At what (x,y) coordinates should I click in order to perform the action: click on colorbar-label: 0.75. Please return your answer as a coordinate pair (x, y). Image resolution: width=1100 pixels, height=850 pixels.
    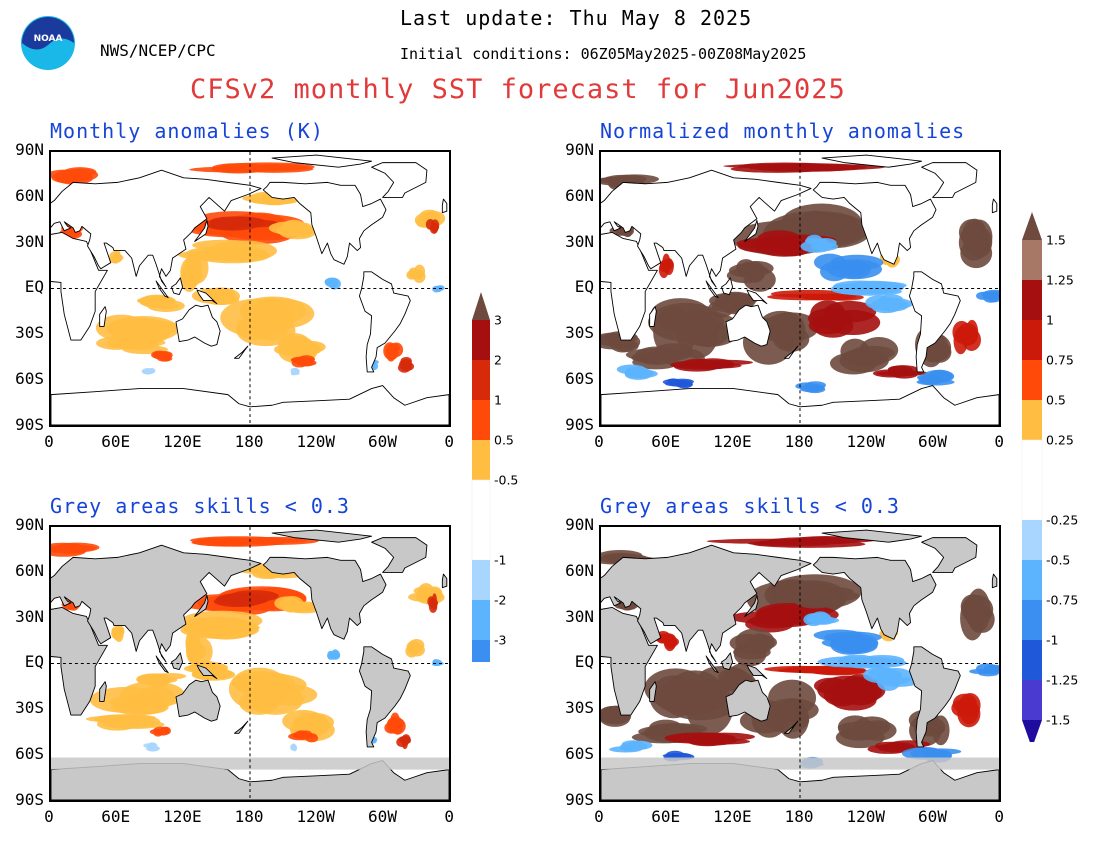
    Looking at the image, I should click on (1060, 360).